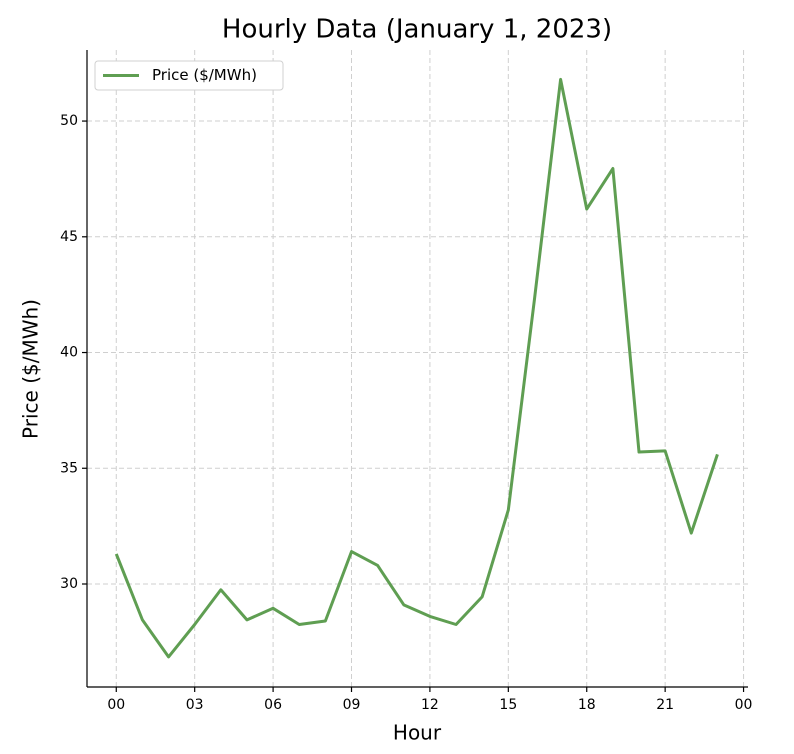 The width and height of the screenshot is (794, 754). What do you see at coordinates (69, 468) in the screenshot?
I see `y-tick-label: 35` at bounding box center [69, 468].